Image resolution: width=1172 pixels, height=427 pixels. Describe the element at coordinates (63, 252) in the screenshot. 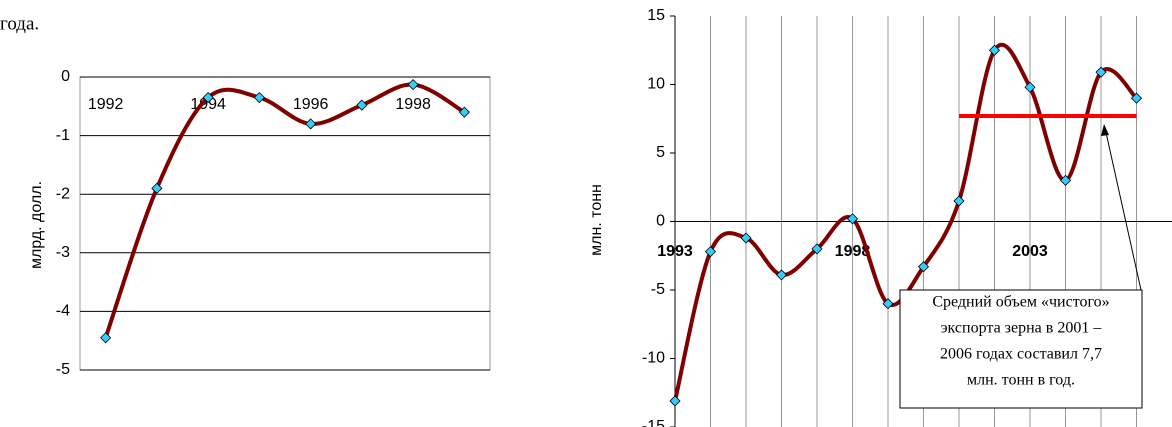

I see `y-tick-label: -3` at that location.